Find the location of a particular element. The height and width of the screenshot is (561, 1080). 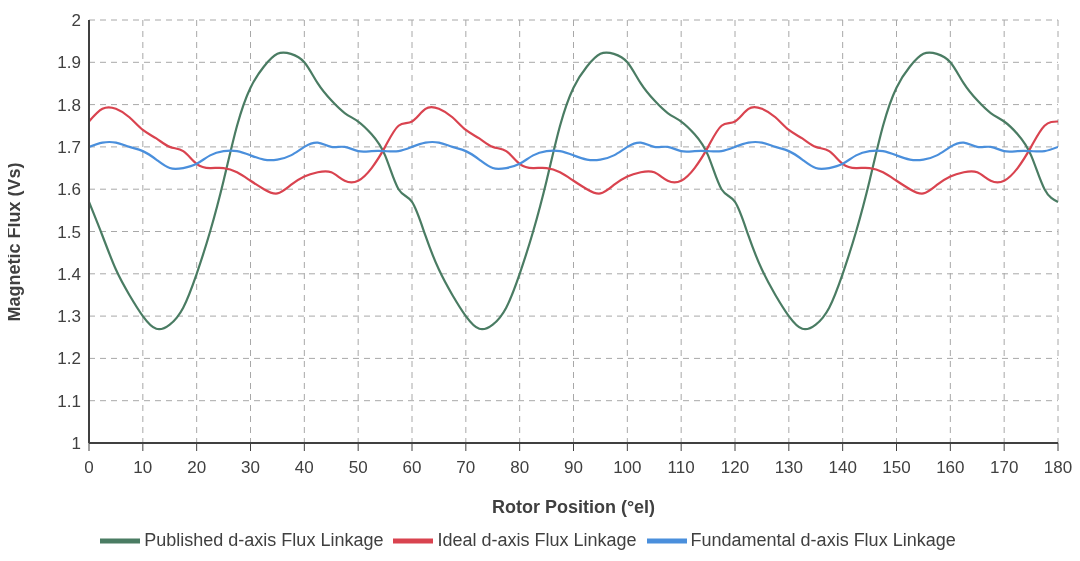

legend-label: Published d-axis Flux Linkage is located at coordinates (264, 539).